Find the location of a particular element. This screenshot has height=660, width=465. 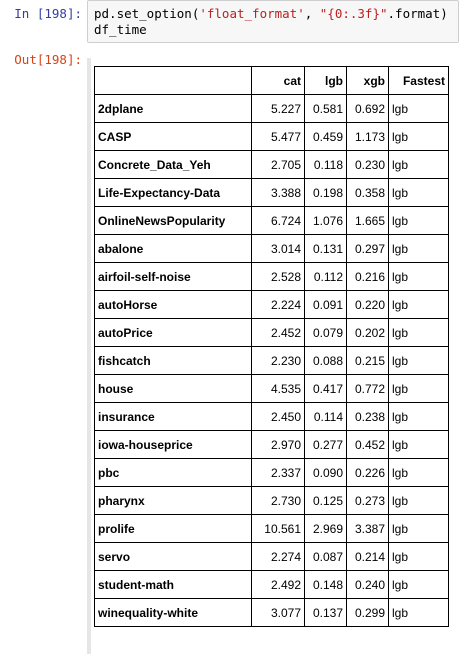

cell-cat: 2.450 is located at coordinates (278, 416).